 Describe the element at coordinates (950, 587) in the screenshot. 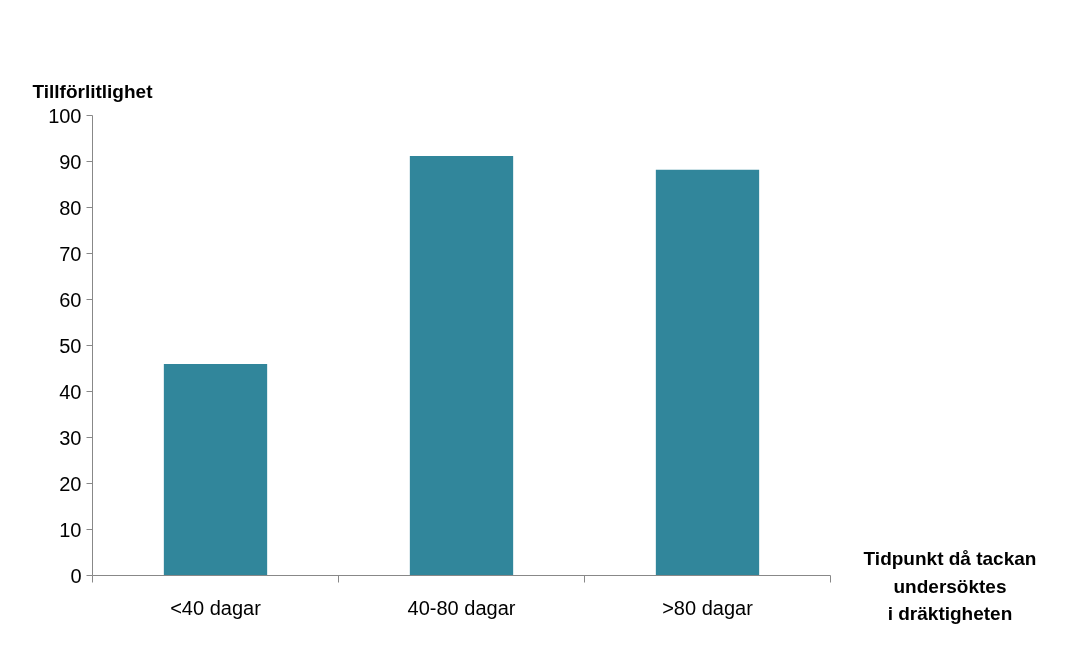

I see `x-axis-title: Tidpunkt då tackan undersöktes i dräktigheten` at that location.